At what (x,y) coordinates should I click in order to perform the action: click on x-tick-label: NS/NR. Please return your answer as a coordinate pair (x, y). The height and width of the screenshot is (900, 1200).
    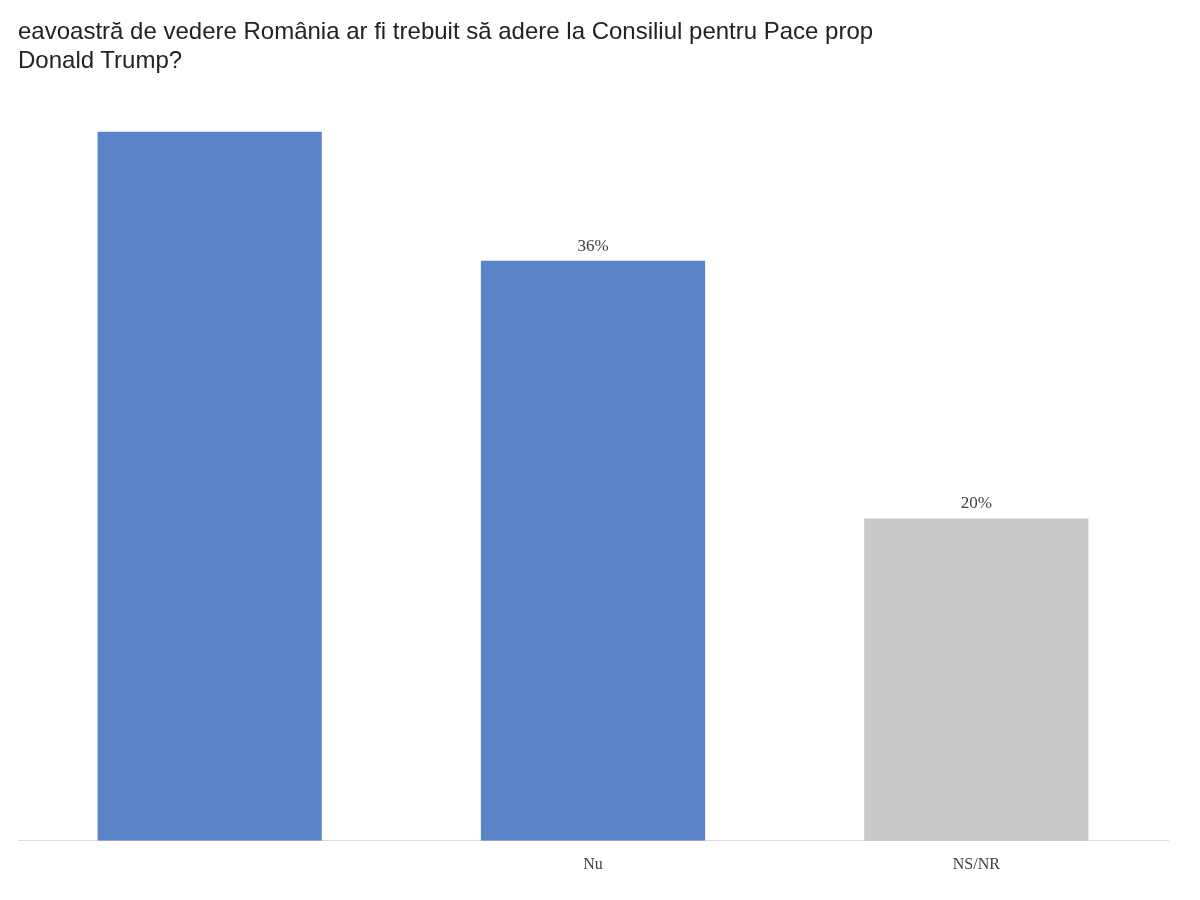
    Looking at the image, I should click on (976, 863).